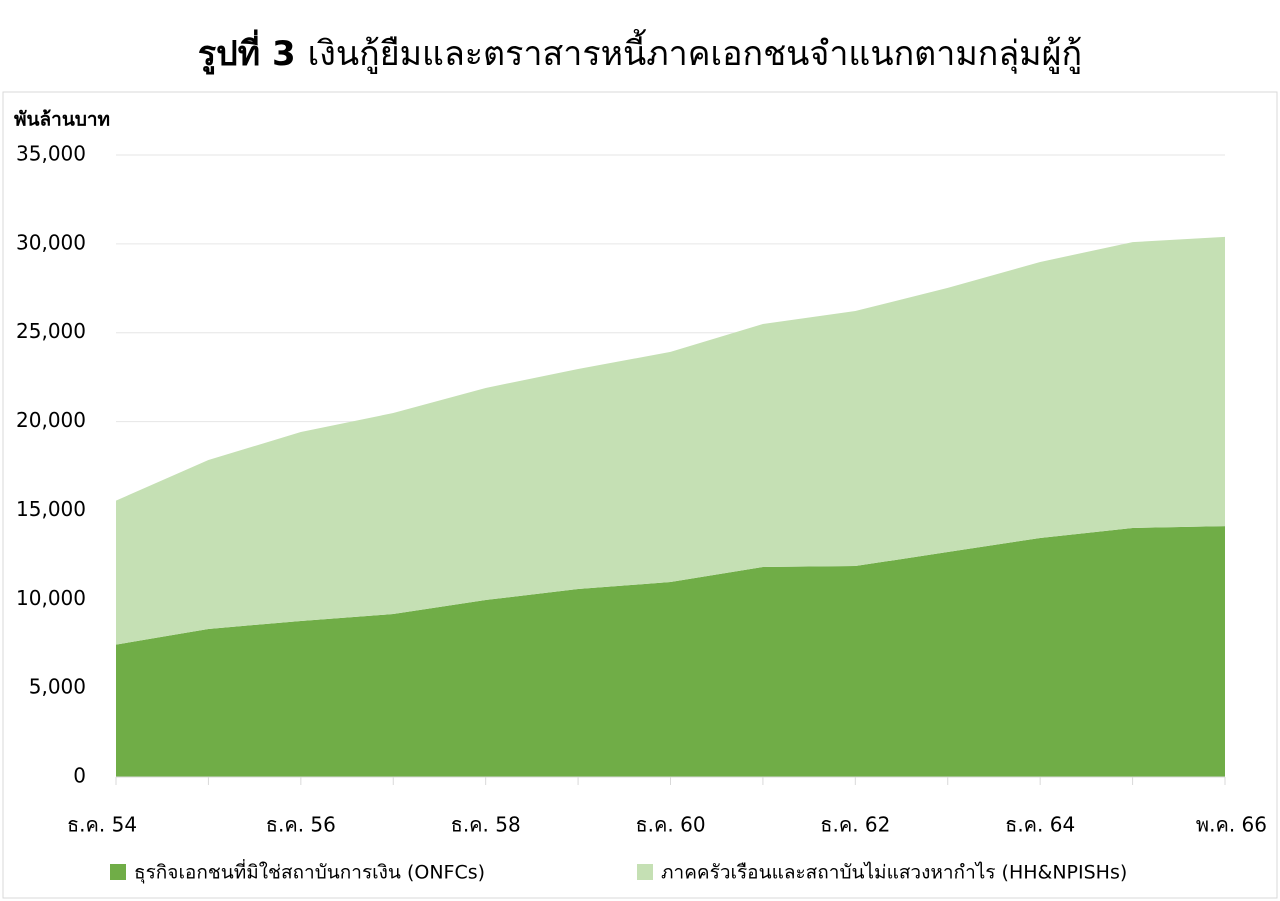  I want to click on x-tick-label: ธ.ค. 58, so click(486, 825).